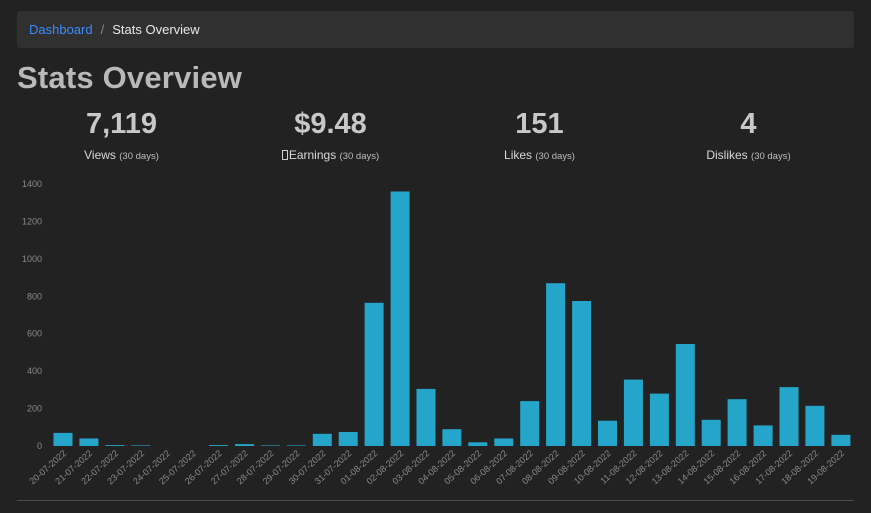 The image size is (871, 513). What do you see at coordinates (841, 440) in the screenshot?
I see `bar-19-08-2022` at bounding box center [841, 440].